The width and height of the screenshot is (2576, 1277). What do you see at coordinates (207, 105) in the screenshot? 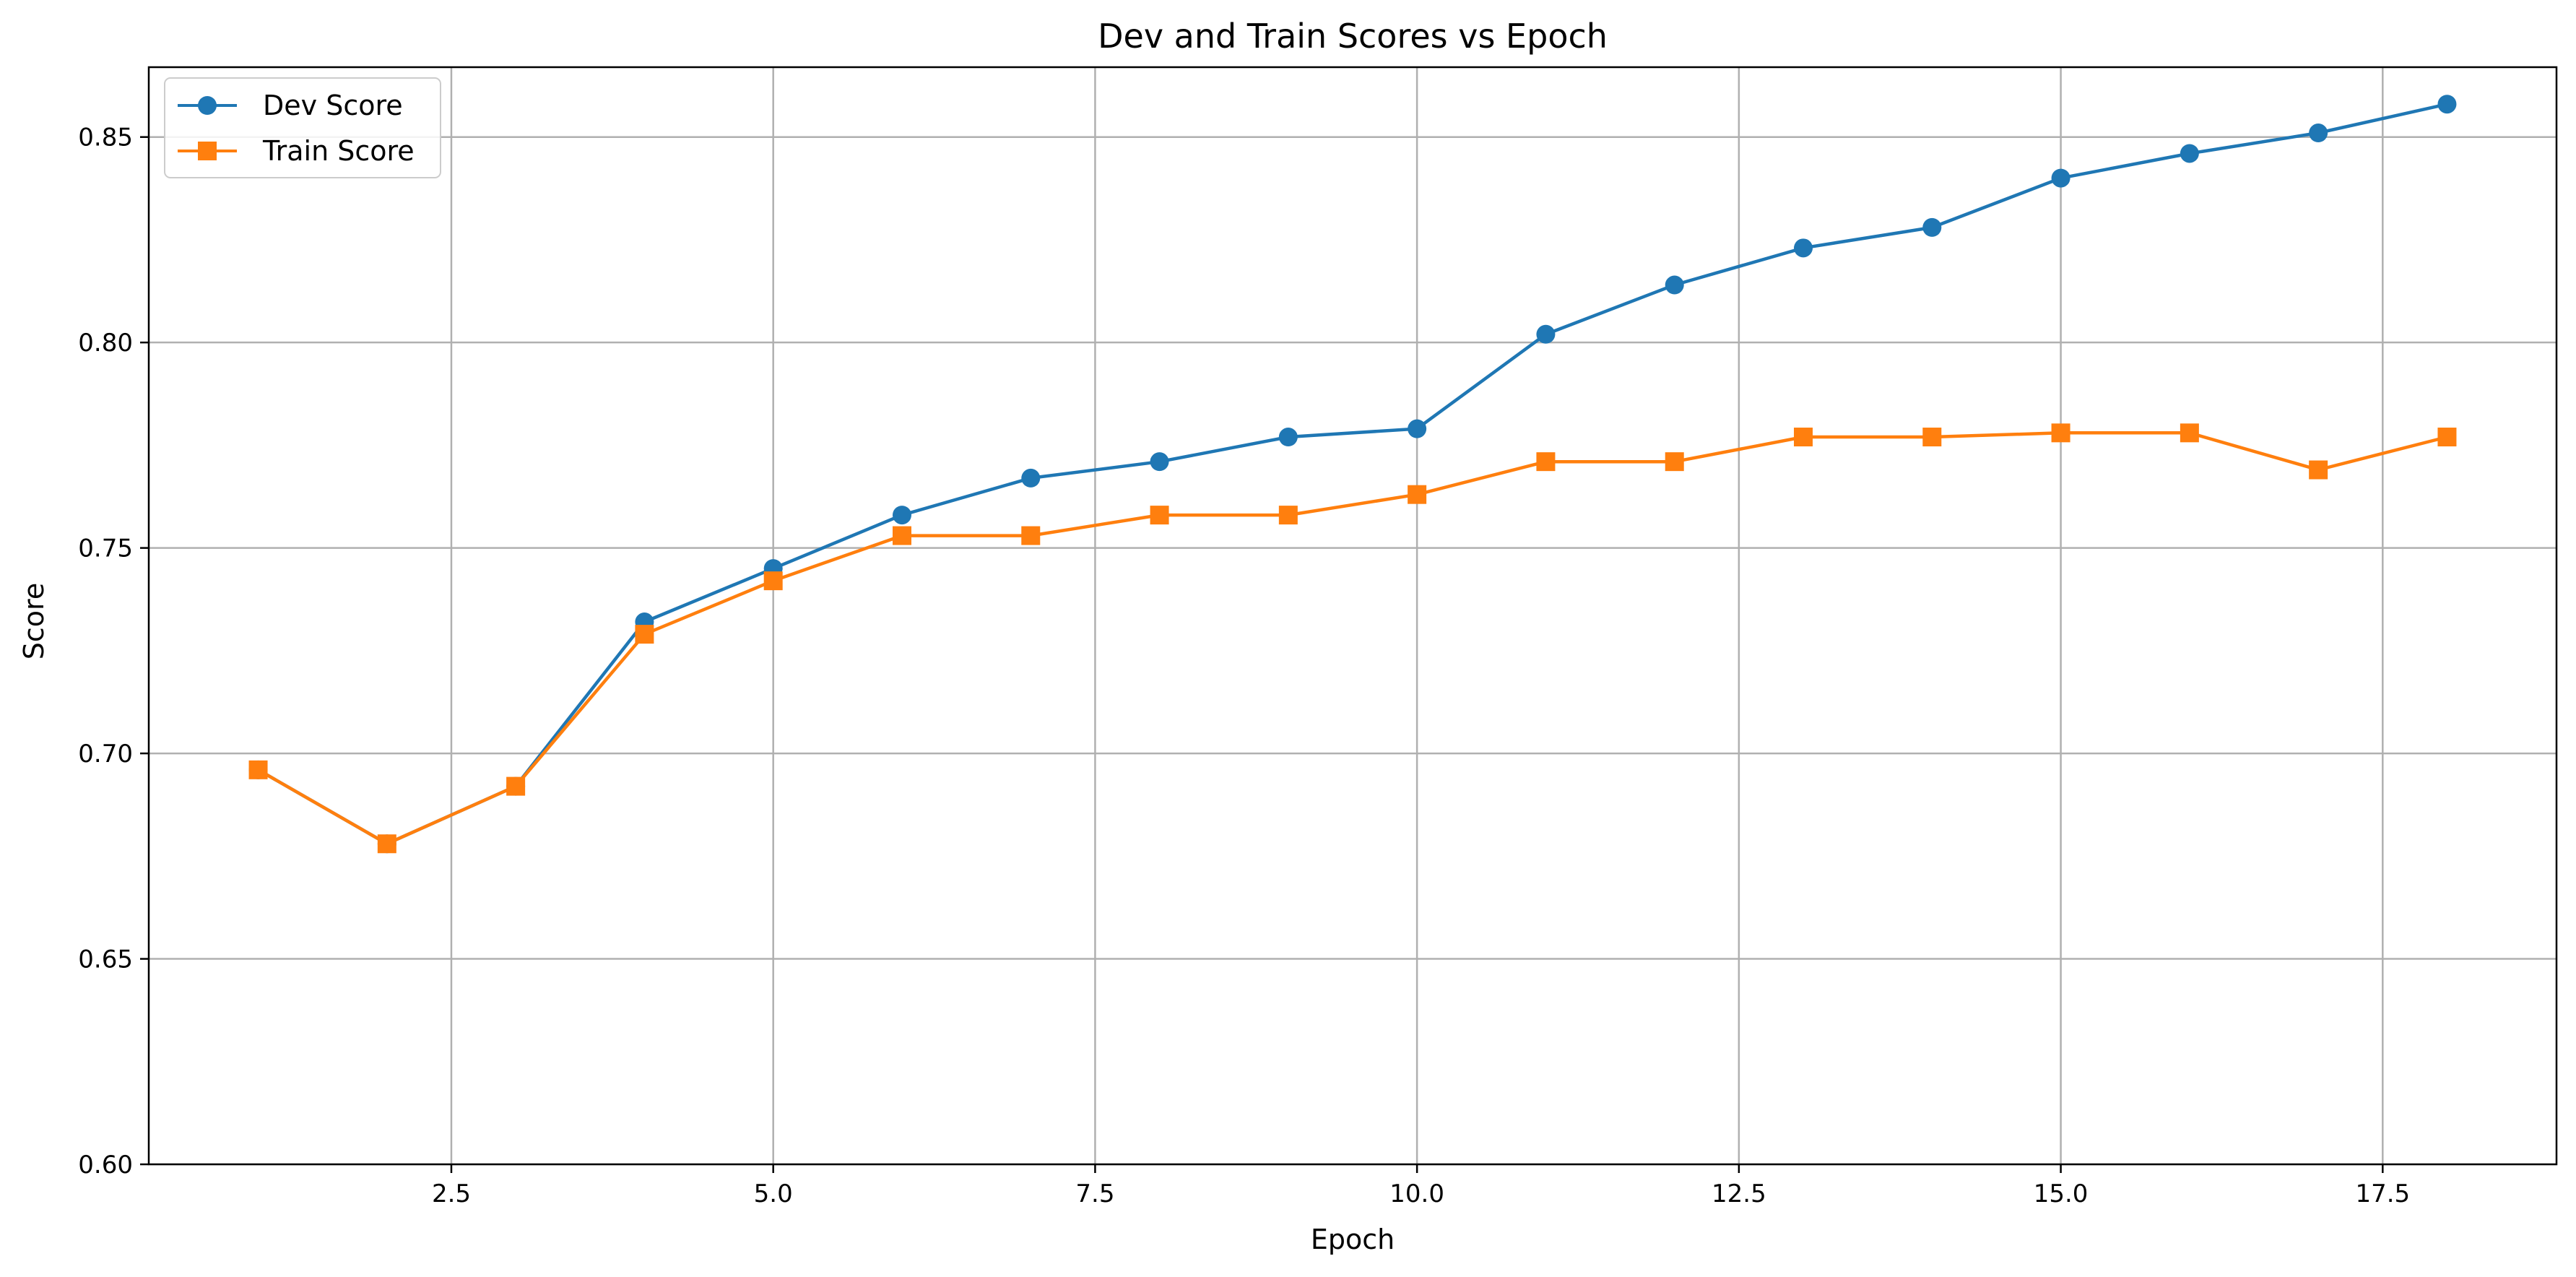
I see `legend-marker-dev` at bounding box center [207, 105].